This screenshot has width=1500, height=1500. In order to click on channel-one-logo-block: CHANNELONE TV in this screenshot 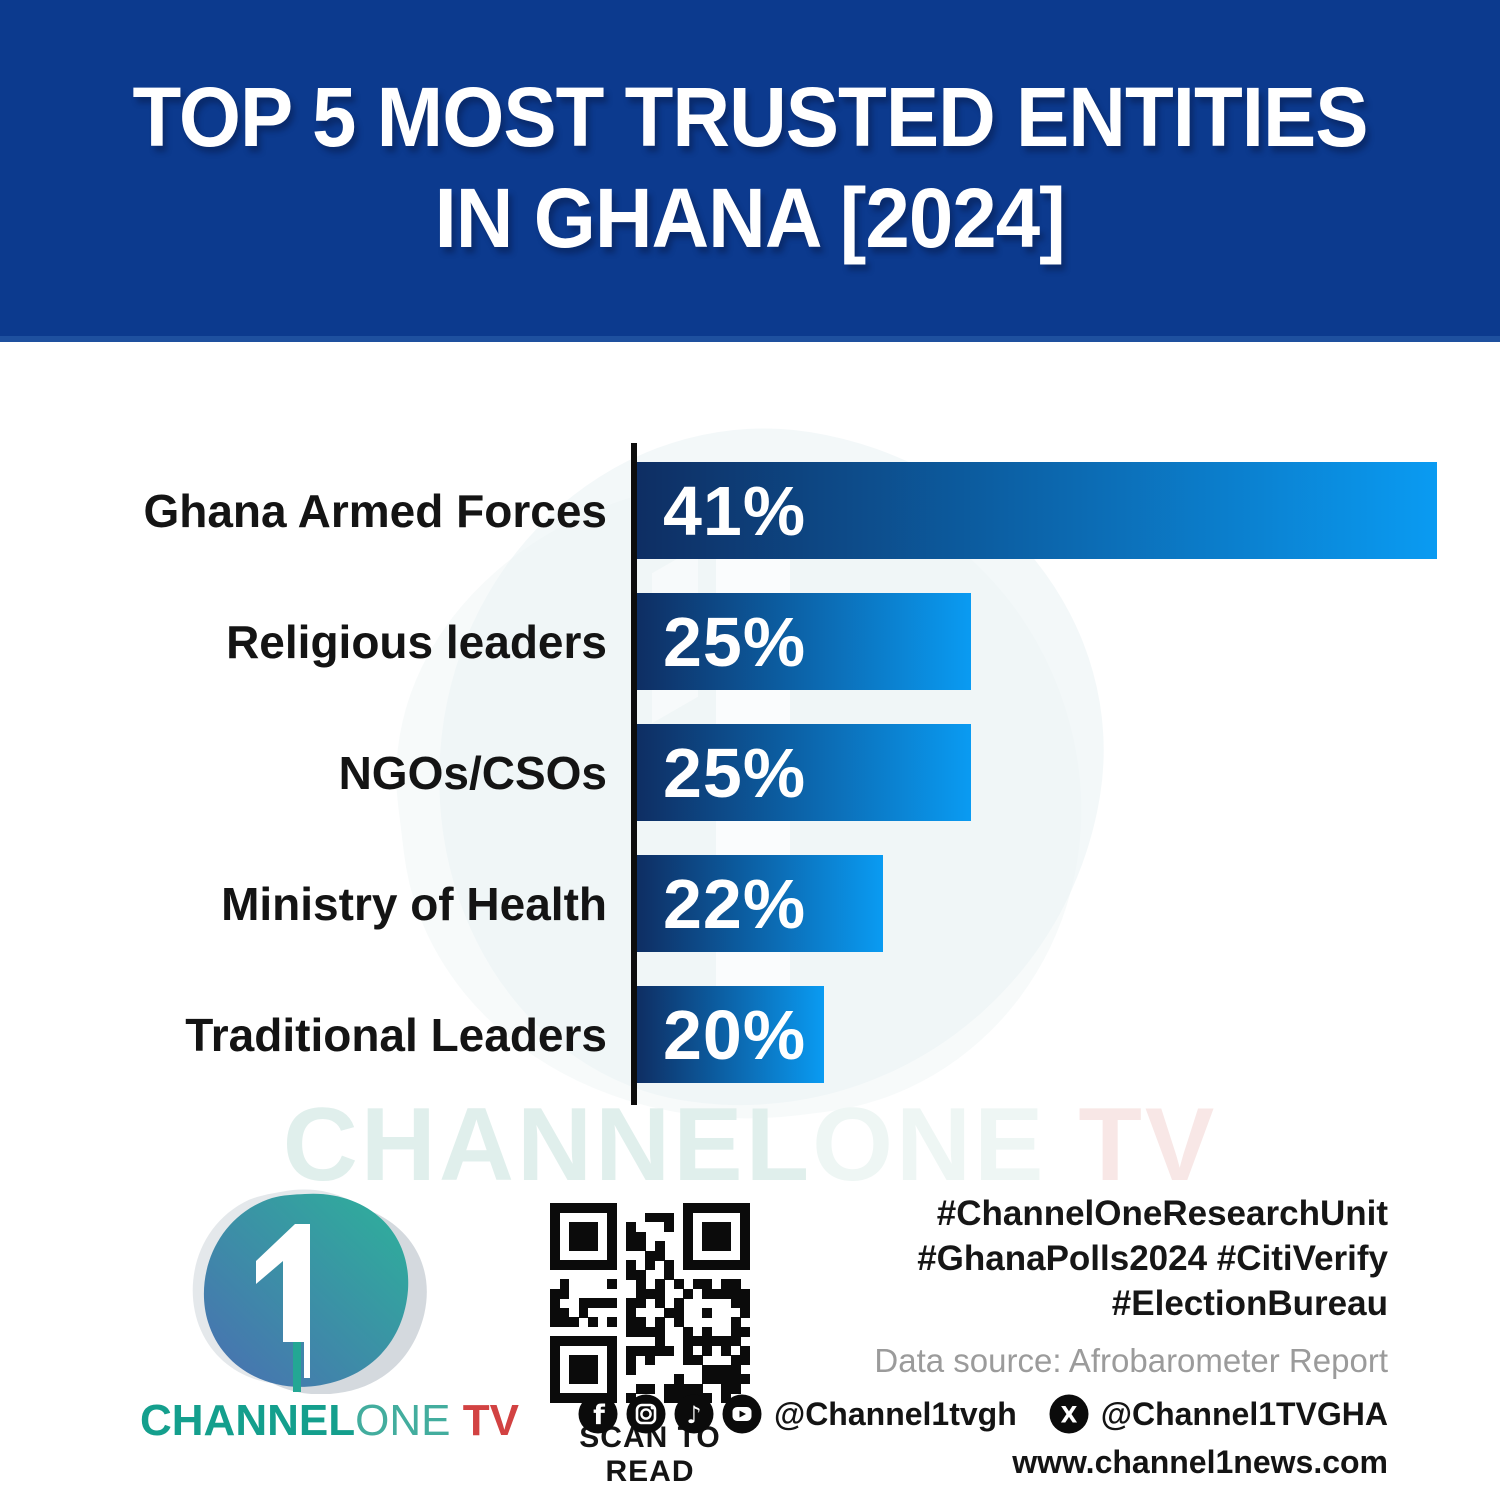, I will do `click(329, 1314)`.